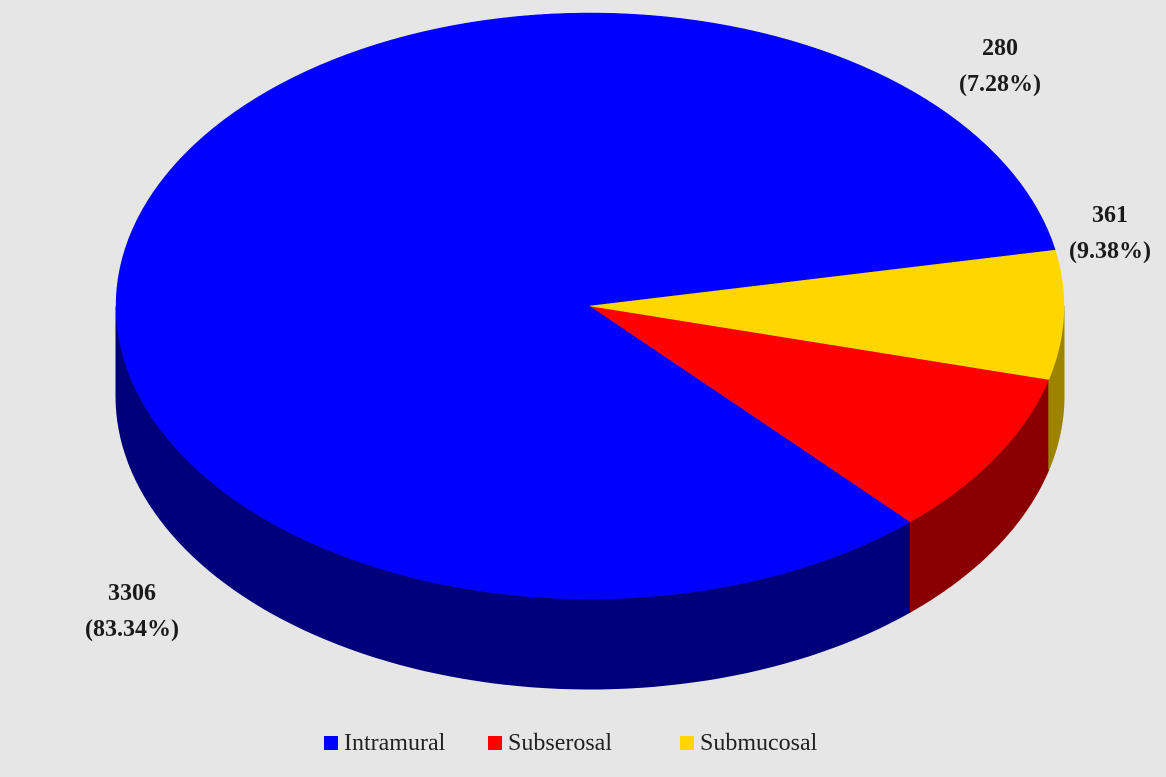 This screenshot has width=1166, height=777. Describe the element at coordinates (1000, 48) in the screenshot. I see `data-label-value-submucosal: 280` at that location.